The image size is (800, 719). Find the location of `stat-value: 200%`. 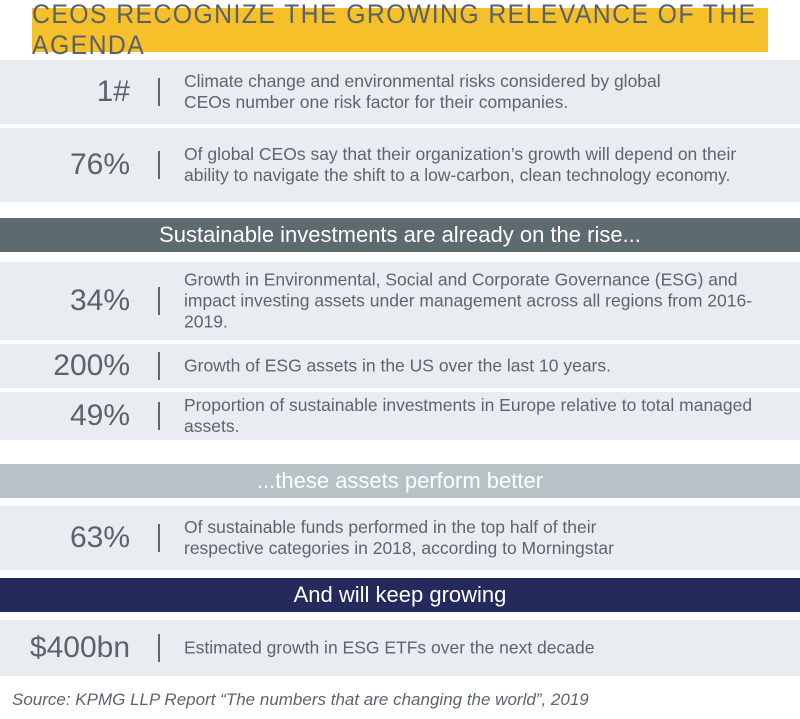

stat-value: 200% is located at coordinates (91, 365).